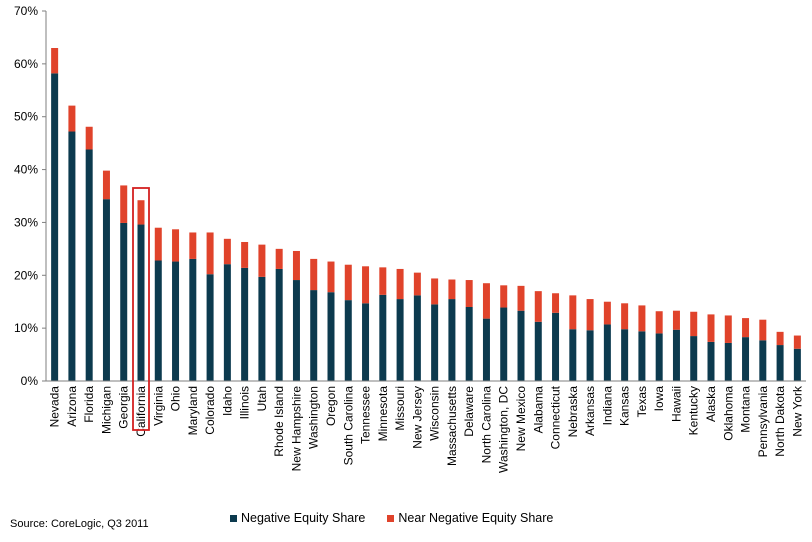  What do you see at coordinates (72, 406) in the screenshot?
I see `x-tick-label: Arizona` at bounding box center [72, 406].